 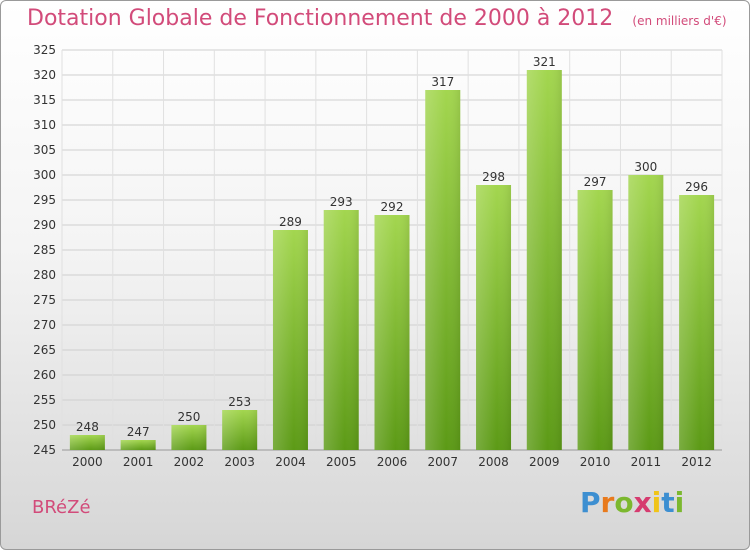 What do you see at coordinates (544, 462) in the screenshot?
I see `x-tick-label: 2009` at bounding box center [544, 462].